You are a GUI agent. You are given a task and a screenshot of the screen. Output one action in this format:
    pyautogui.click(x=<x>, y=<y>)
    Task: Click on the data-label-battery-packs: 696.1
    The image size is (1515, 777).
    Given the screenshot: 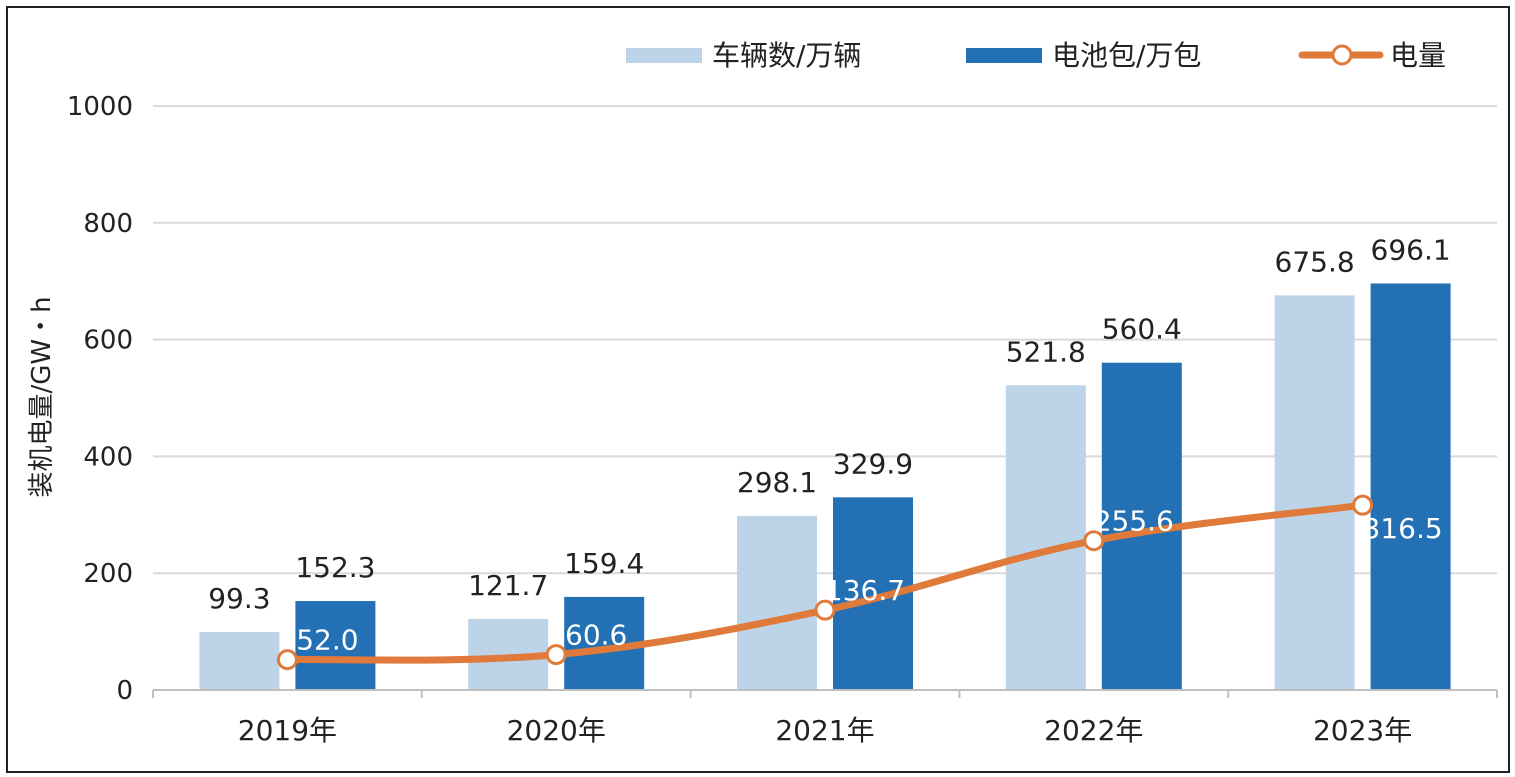 What is the action you would take?
    pyautogui.click(x=1411, y=249)
    